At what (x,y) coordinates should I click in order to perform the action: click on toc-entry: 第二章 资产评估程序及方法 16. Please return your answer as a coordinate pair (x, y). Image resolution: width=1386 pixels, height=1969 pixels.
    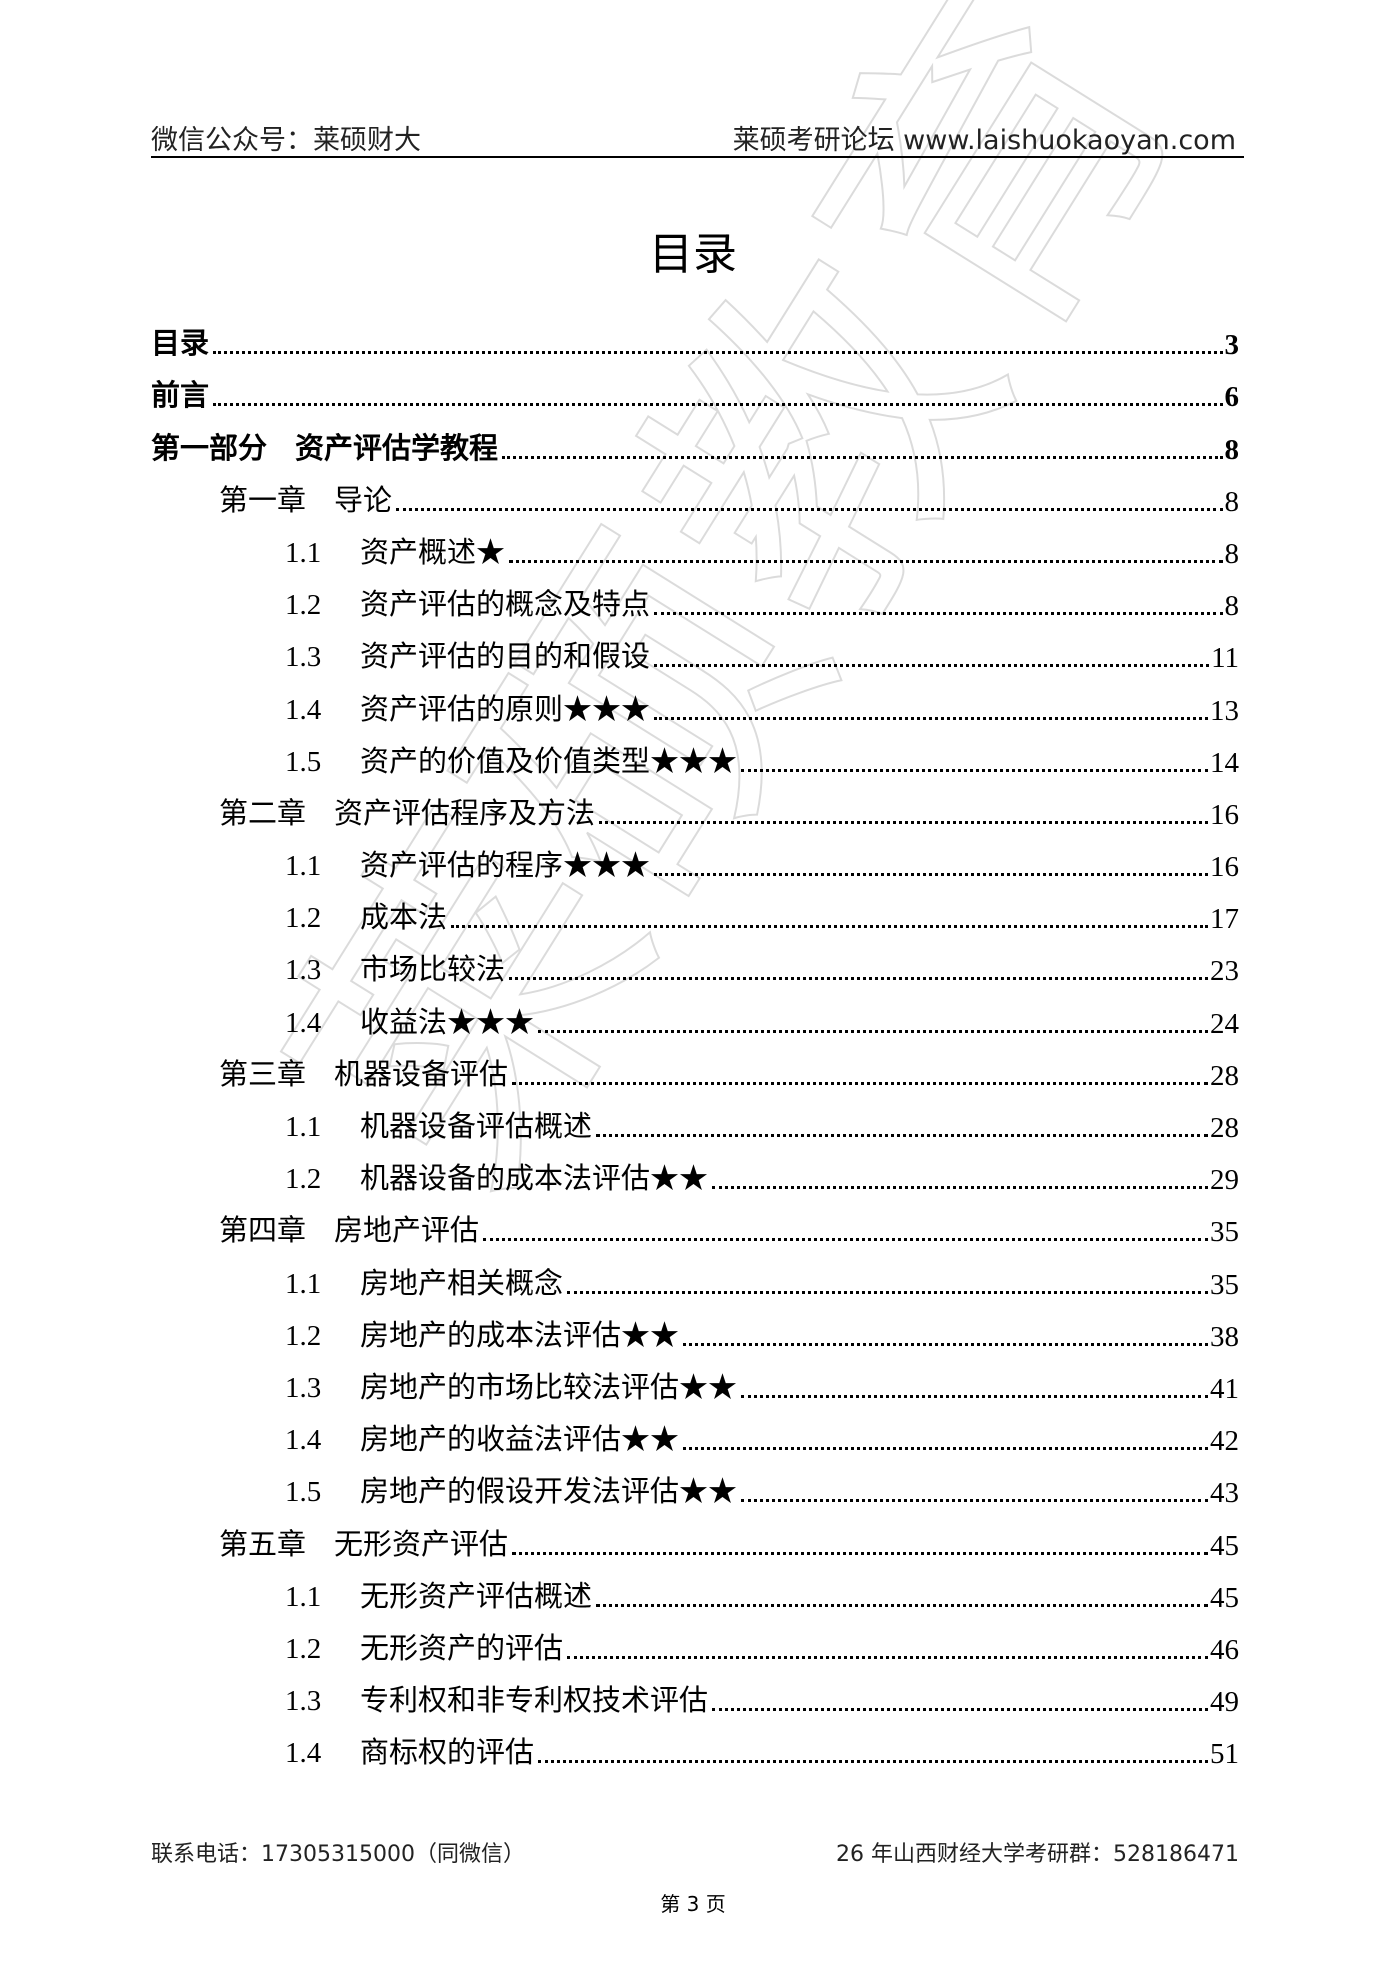
    Looking at the image, I should click on (695, 806).